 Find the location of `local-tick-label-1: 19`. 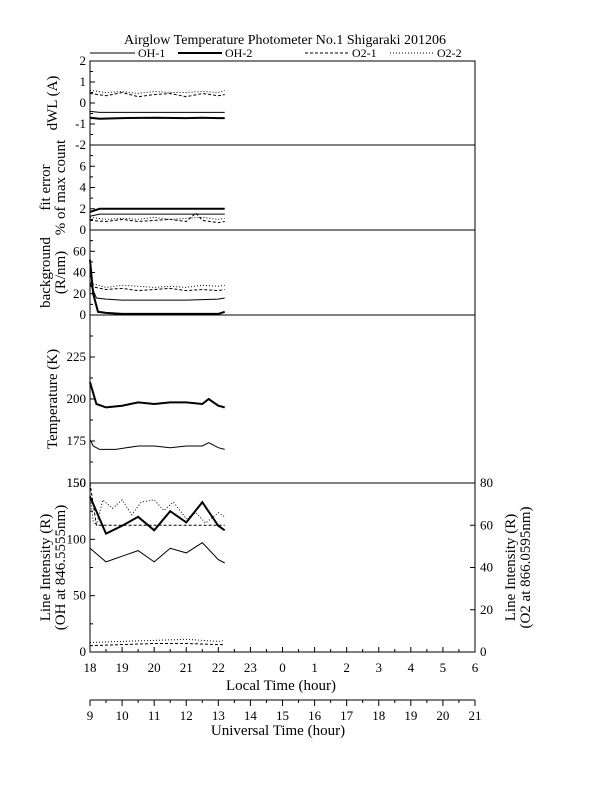

local-tick-label-1: 19 is located at coordinates (122, 667).